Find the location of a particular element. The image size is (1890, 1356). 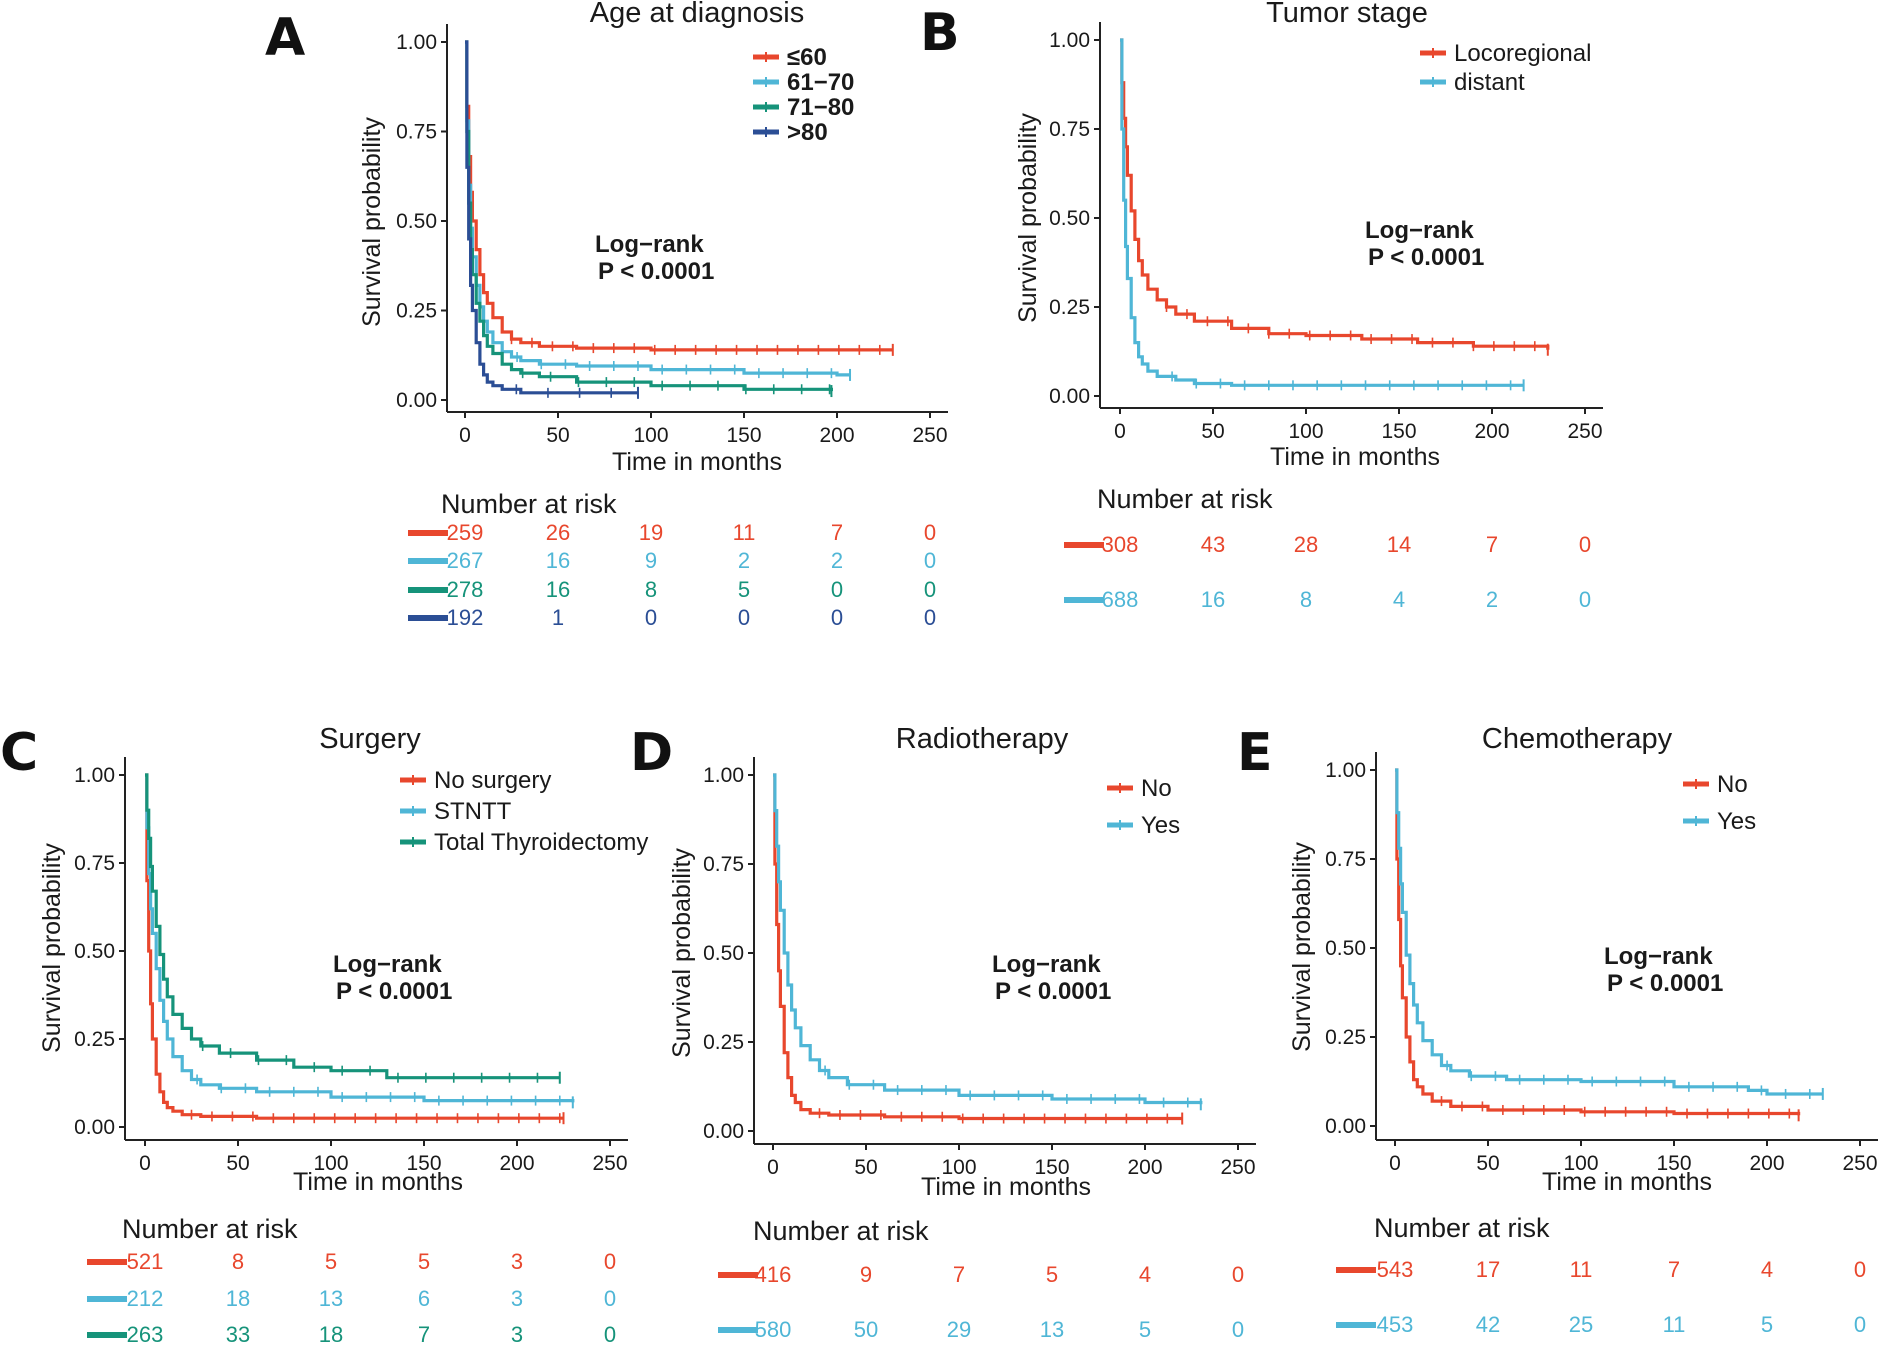

risk-value: 19 is located at coordinates (651, 532).